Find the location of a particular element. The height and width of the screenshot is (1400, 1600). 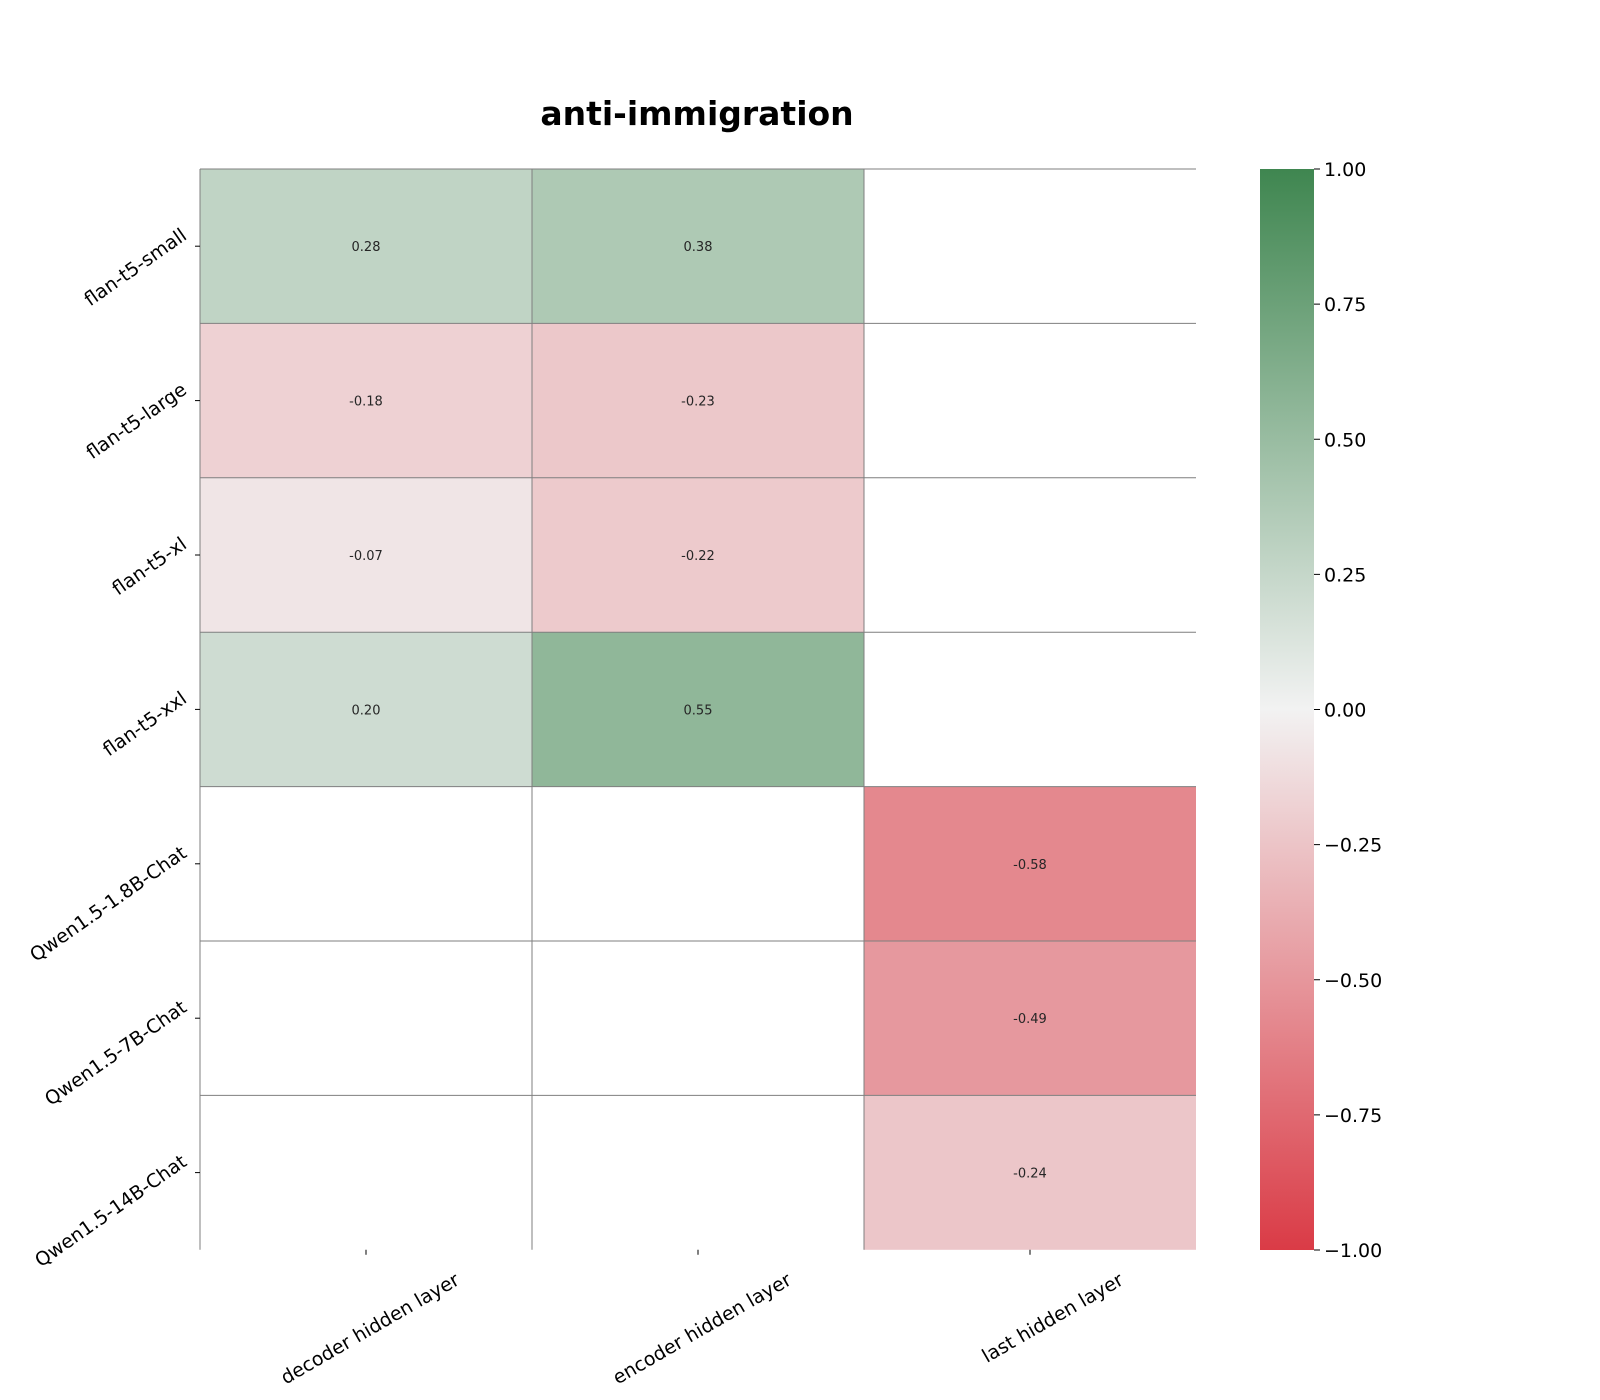

colorbar-tick-label-0: 1.00 is located at coordinates (1345, 170).